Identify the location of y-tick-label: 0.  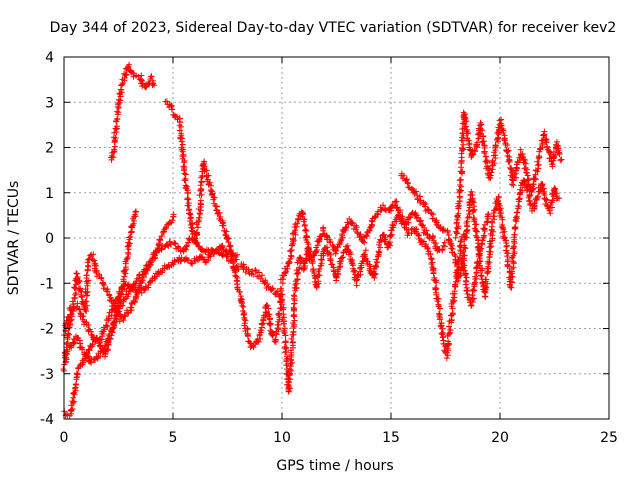
(49, 239).